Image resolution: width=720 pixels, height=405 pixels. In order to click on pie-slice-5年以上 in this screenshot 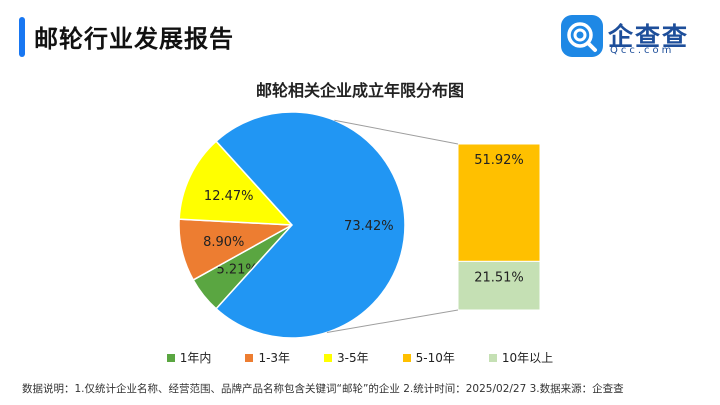, I will do `click(310, 225)`.